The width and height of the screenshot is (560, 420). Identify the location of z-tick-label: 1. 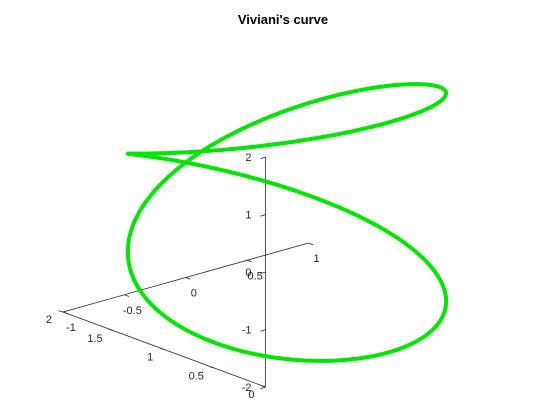
(248, 216).